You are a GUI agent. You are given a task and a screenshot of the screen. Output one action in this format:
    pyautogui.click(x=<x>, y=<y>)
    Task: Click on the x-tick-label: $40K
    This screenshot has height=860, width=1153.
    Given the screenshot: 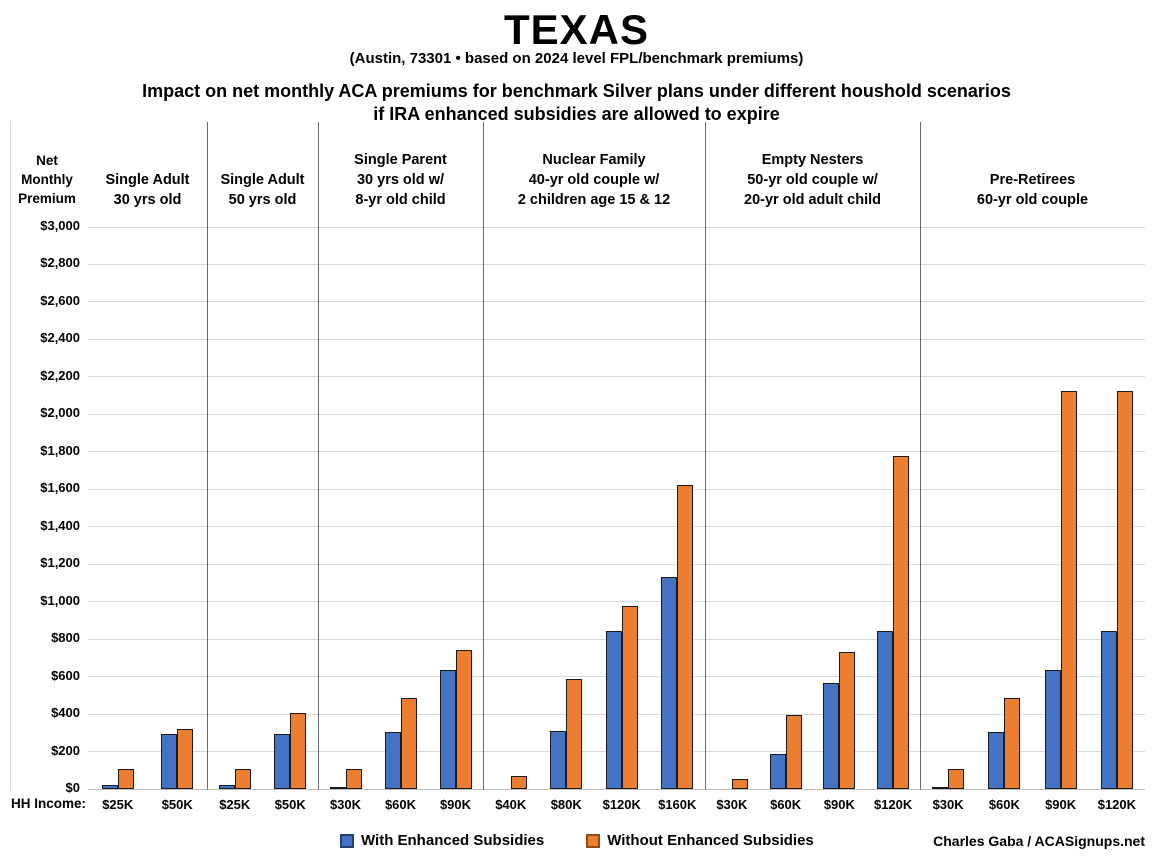 What is the action you would take?
    pyautogui.click(x=511, y=804)
    